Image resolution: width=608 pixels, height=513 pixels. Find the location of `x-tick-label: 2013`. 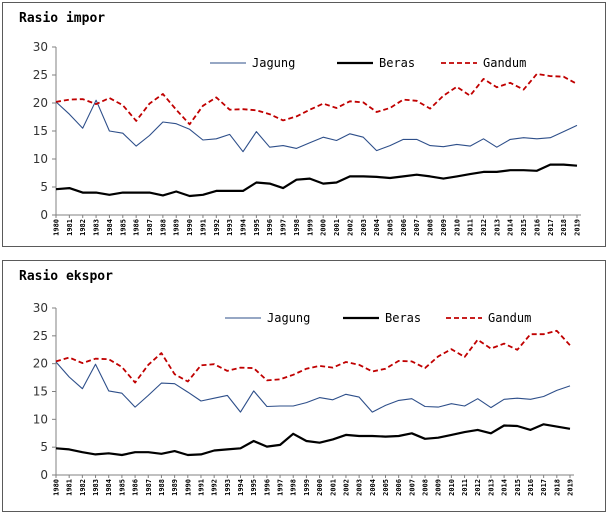

x-tick-label: 2013 is located at coordinates (497, 227).